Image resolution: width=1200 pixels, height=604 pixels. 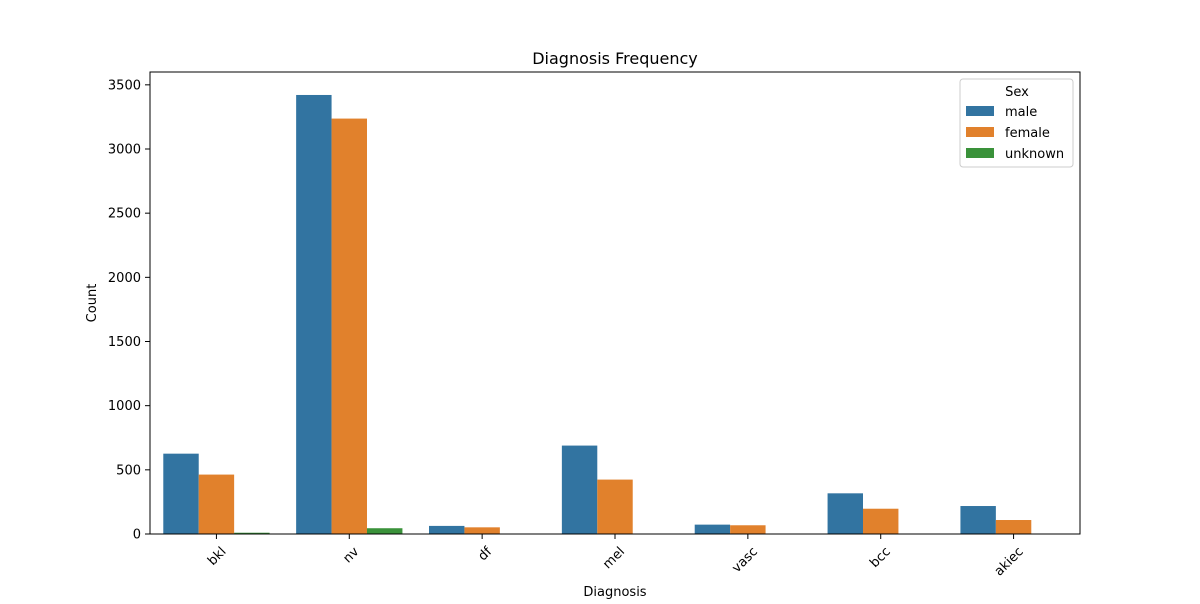 What do you see at coordinates (1027, 133) in the screenshot?
I see `legend-label-female: female` at bounding box center [1027, 133].